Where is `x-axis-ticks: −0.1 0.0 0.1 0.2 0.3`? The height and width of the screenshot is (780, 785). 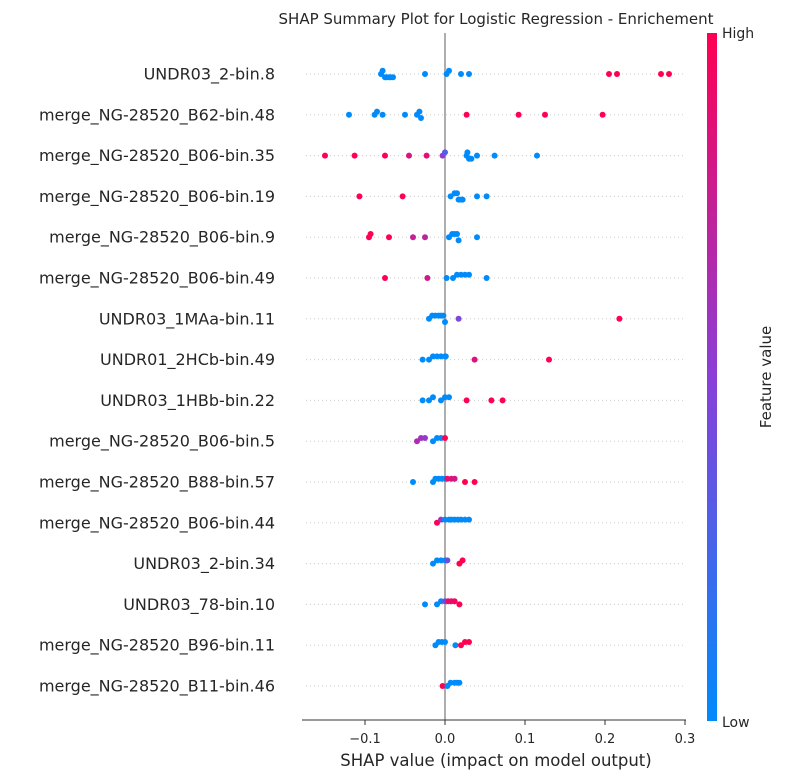
x-axis-ticks: −0.1 0.0 0.1 0.2 0.3 is located at coordinates (522, 733).